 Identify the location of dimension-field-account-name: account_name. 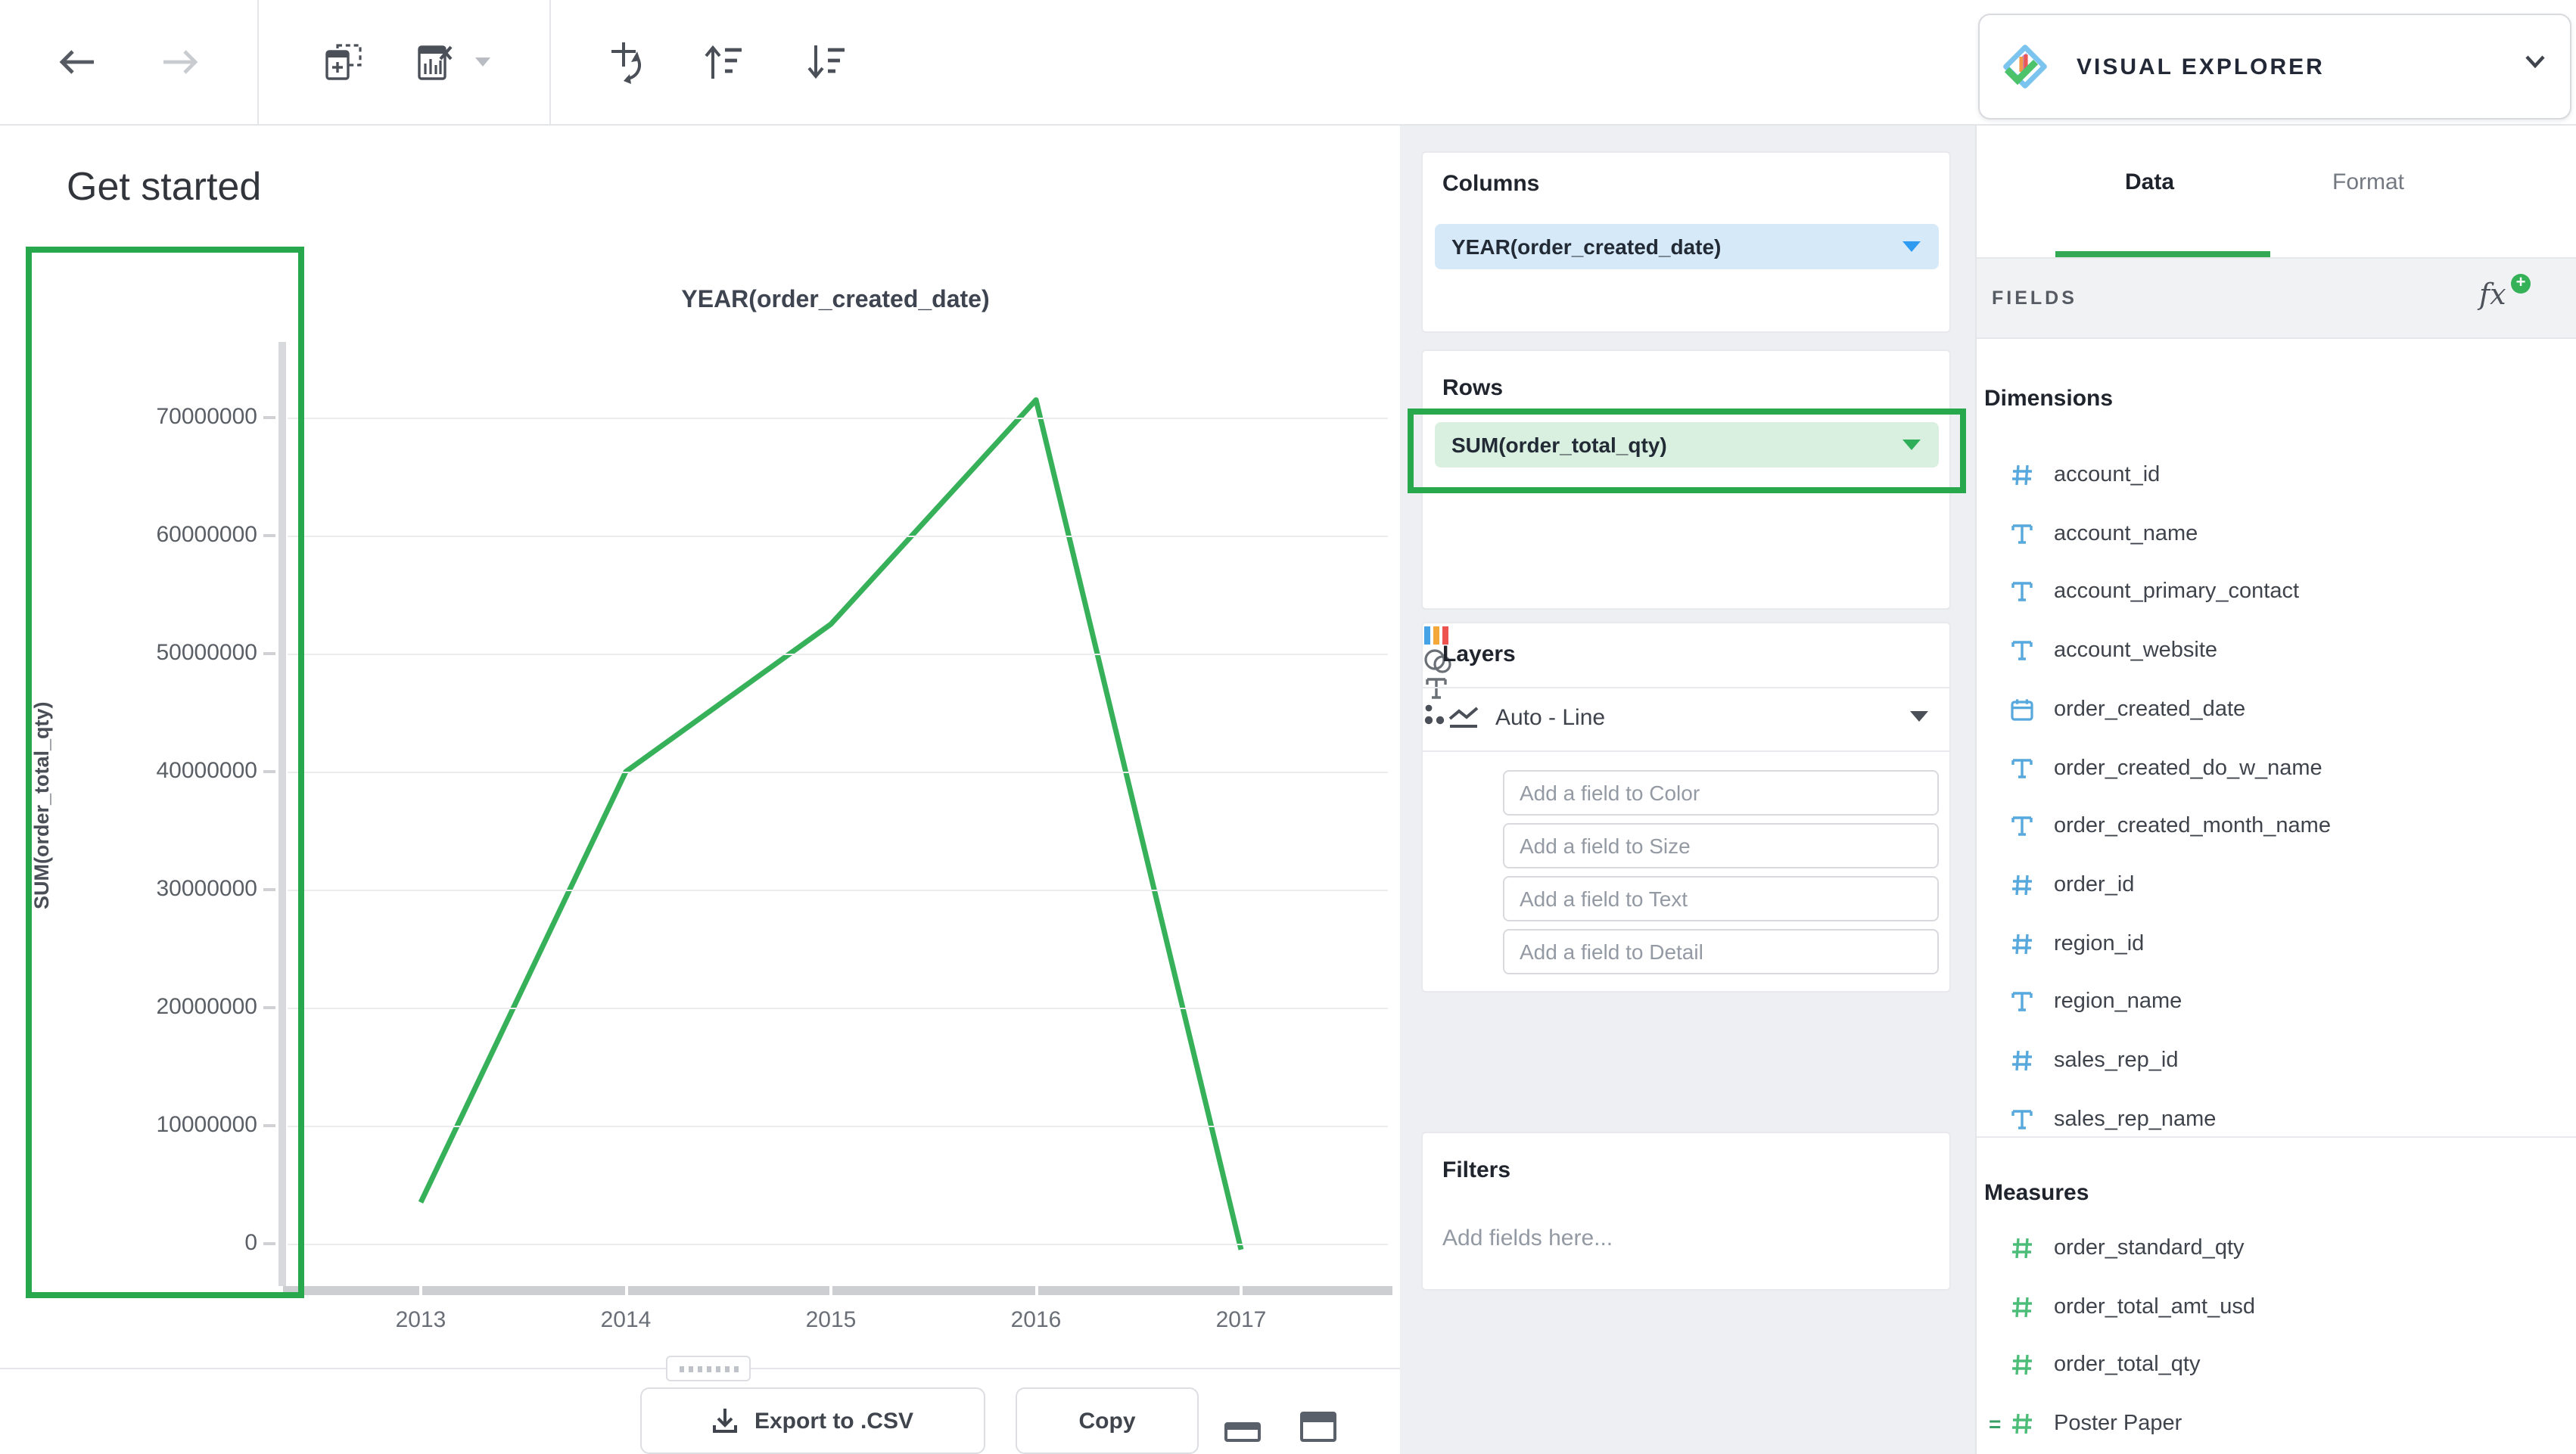
(2276, 533).